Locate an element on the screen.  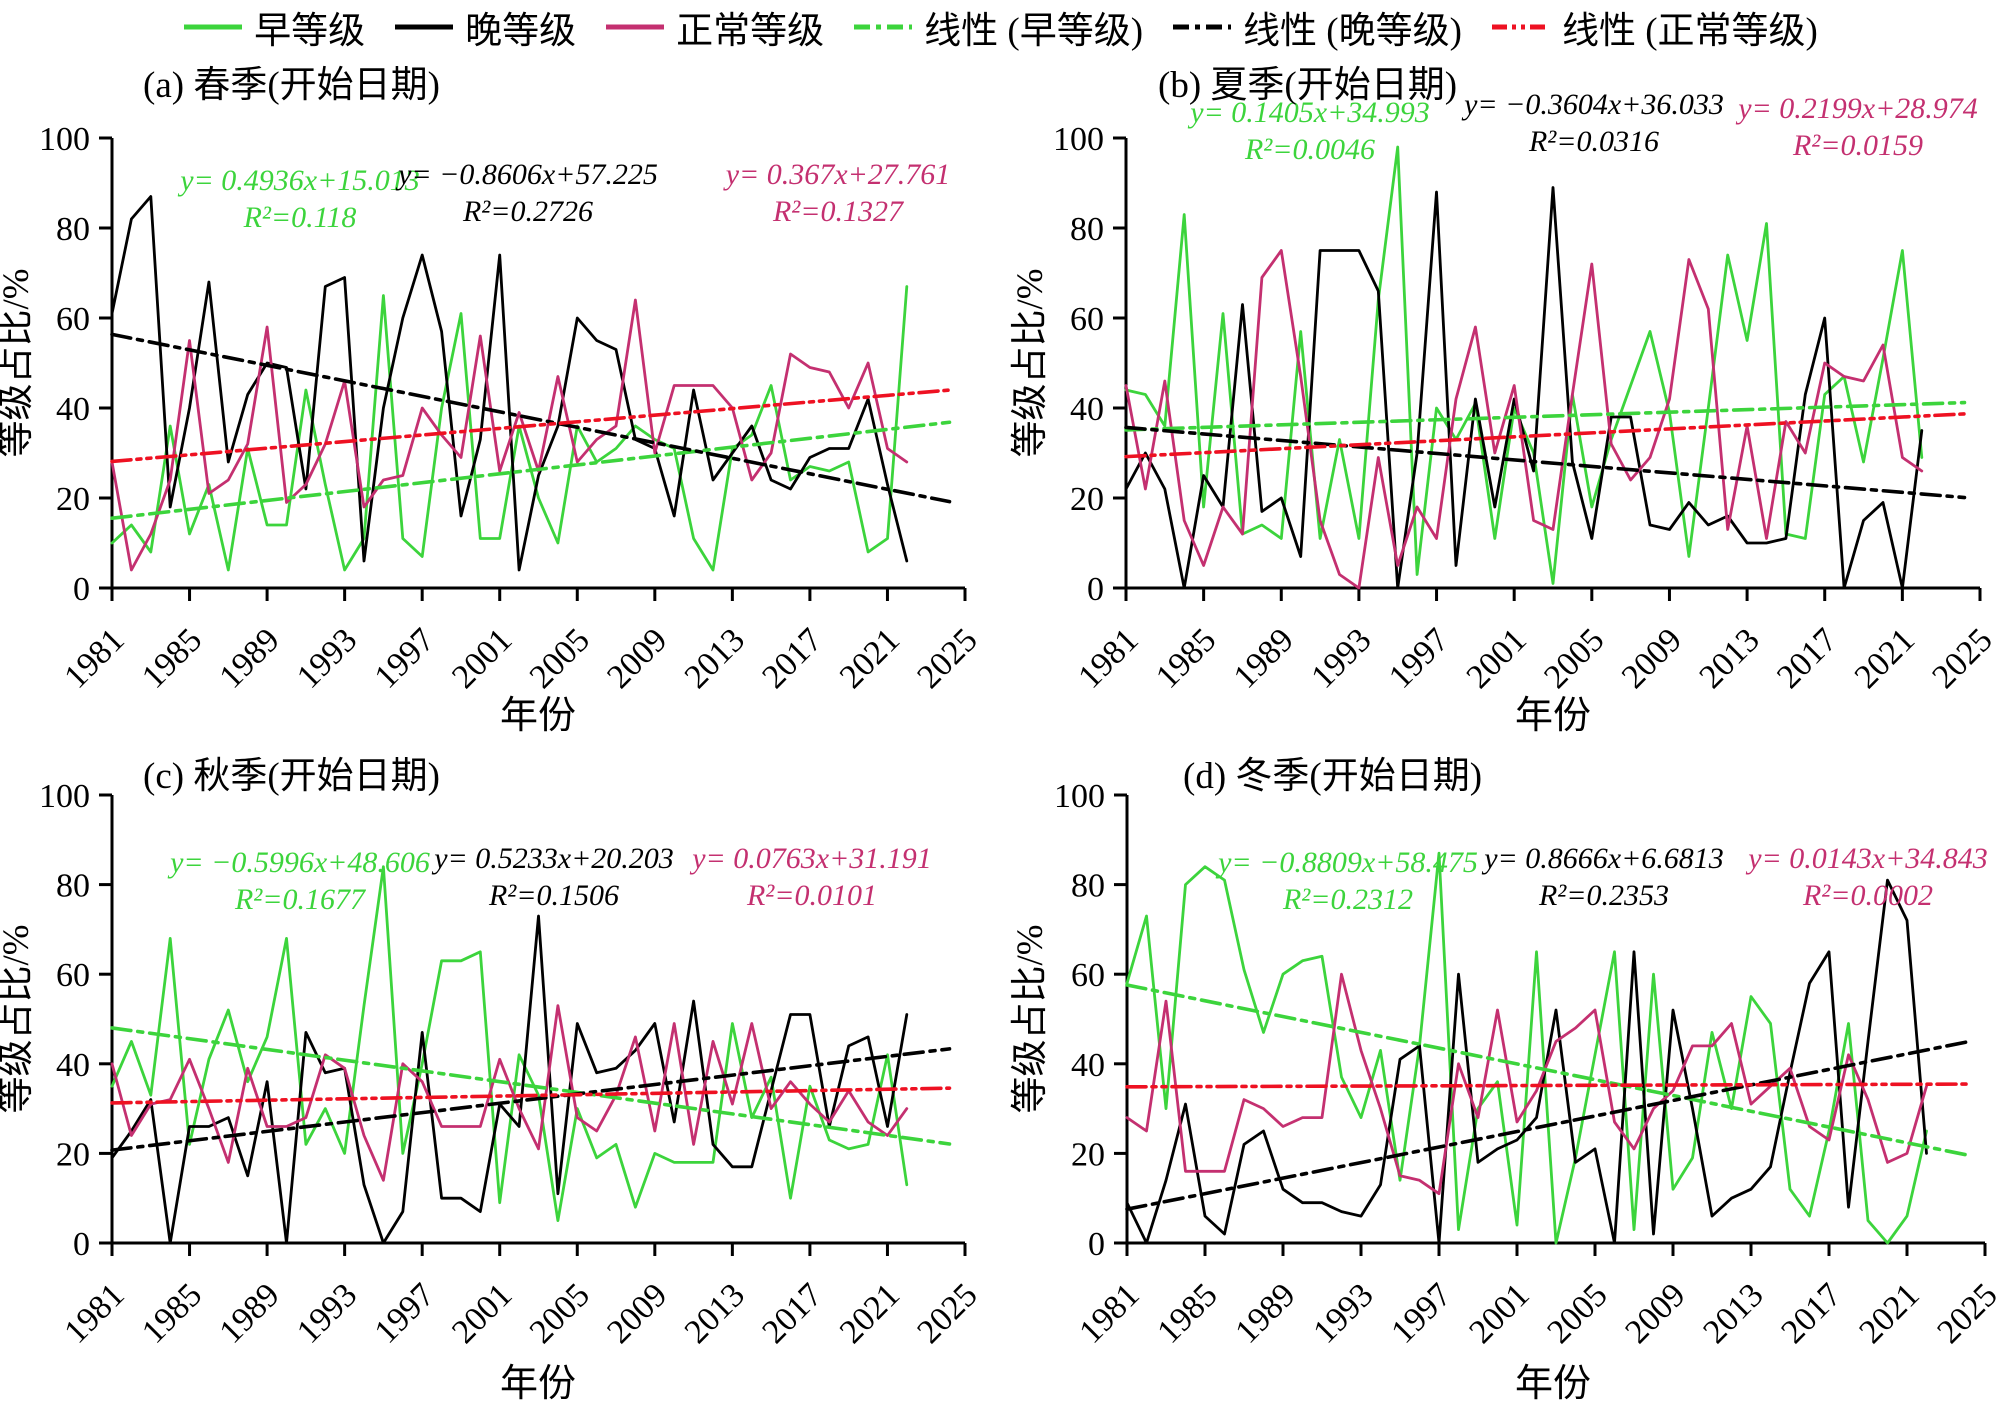
trend-r2-2: R²=0.0159 is located at coordinates (1857, 145).